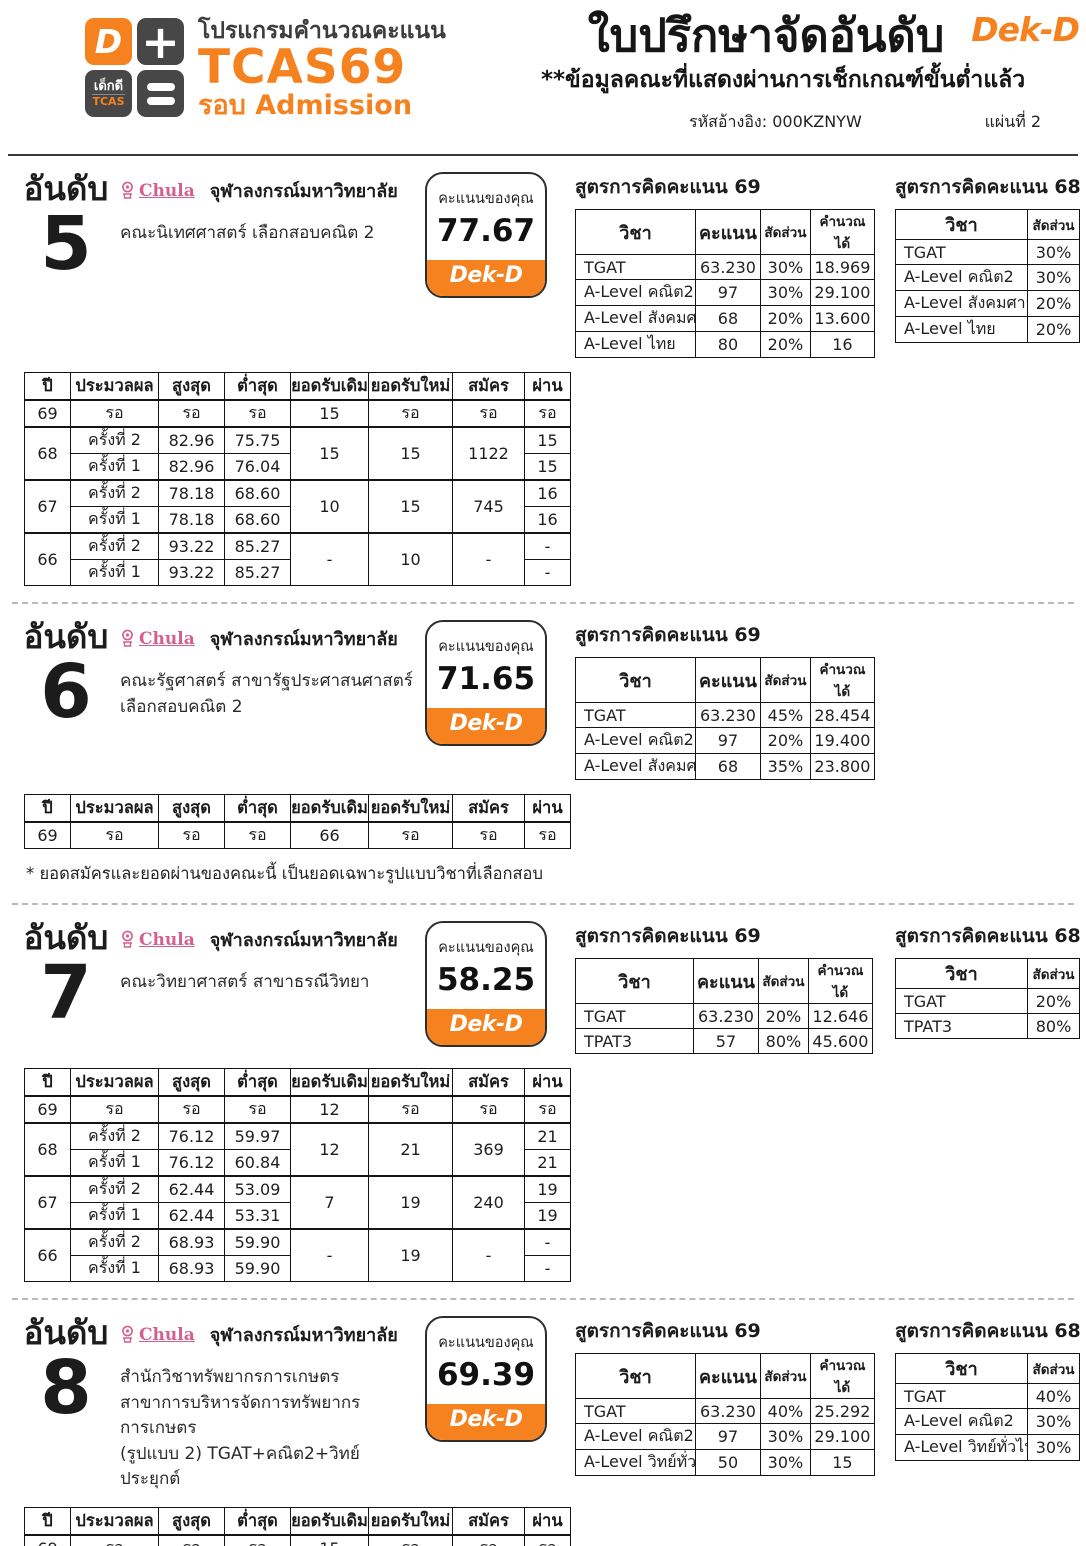  What do you see at coordinates (410, 1202) in the screenshot?
I see `stats-cell: 19` at bounding box center [410, 1202].